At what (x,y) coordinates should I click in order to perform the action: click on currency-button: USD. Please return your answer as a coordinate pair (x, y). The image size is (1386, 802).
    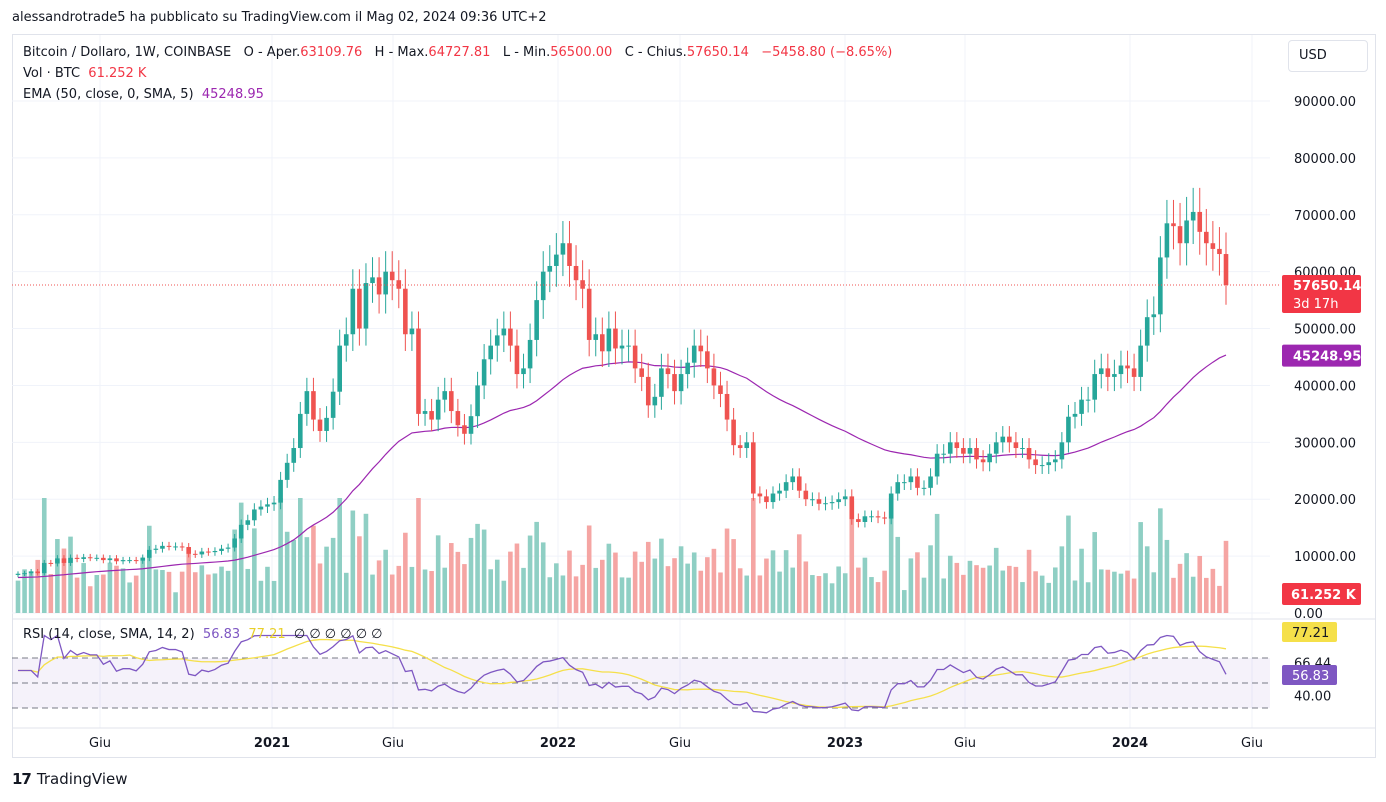
    Looking at the image, I should click on (1328, 56).